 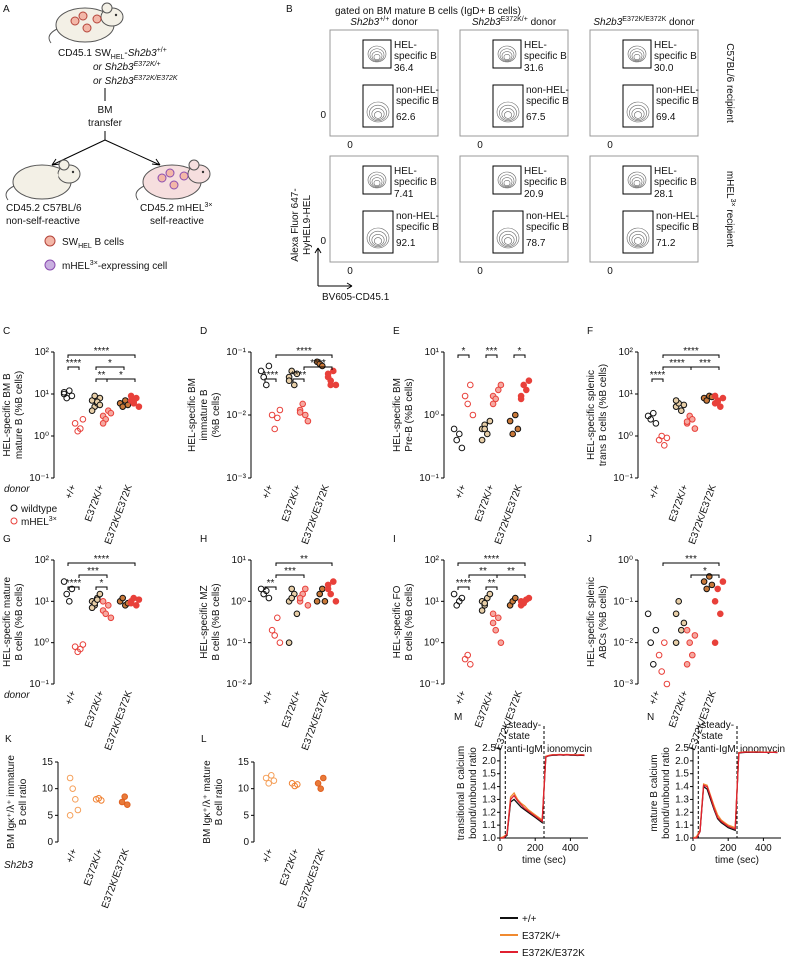 I want to click on text-part: Sh2b3, so click(x=142, y=53).